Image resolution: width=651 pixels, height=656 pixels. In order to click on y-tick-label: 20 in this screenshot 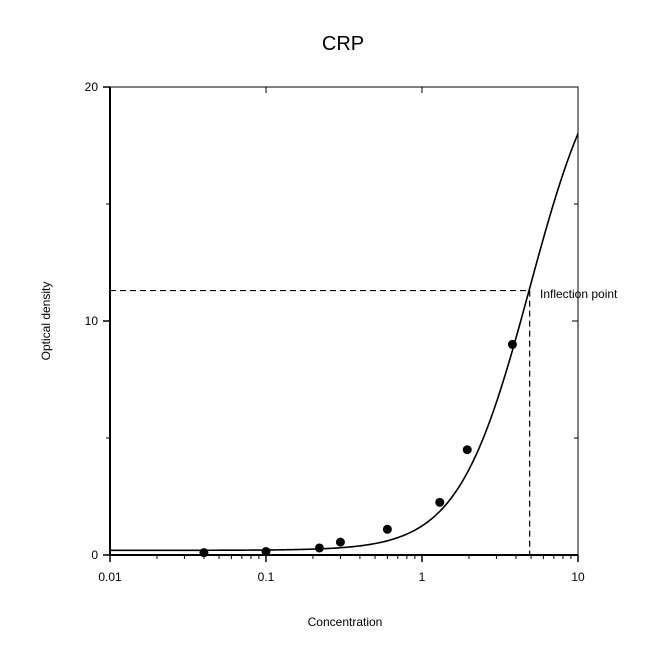, I will do `click(92, 87)`.